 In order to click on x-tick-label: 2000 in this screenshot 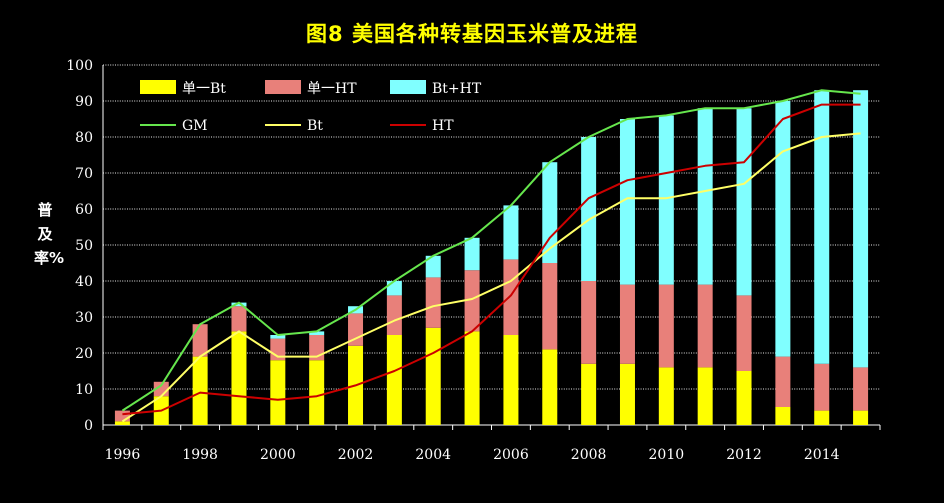, I will do `click(278, 455)`.